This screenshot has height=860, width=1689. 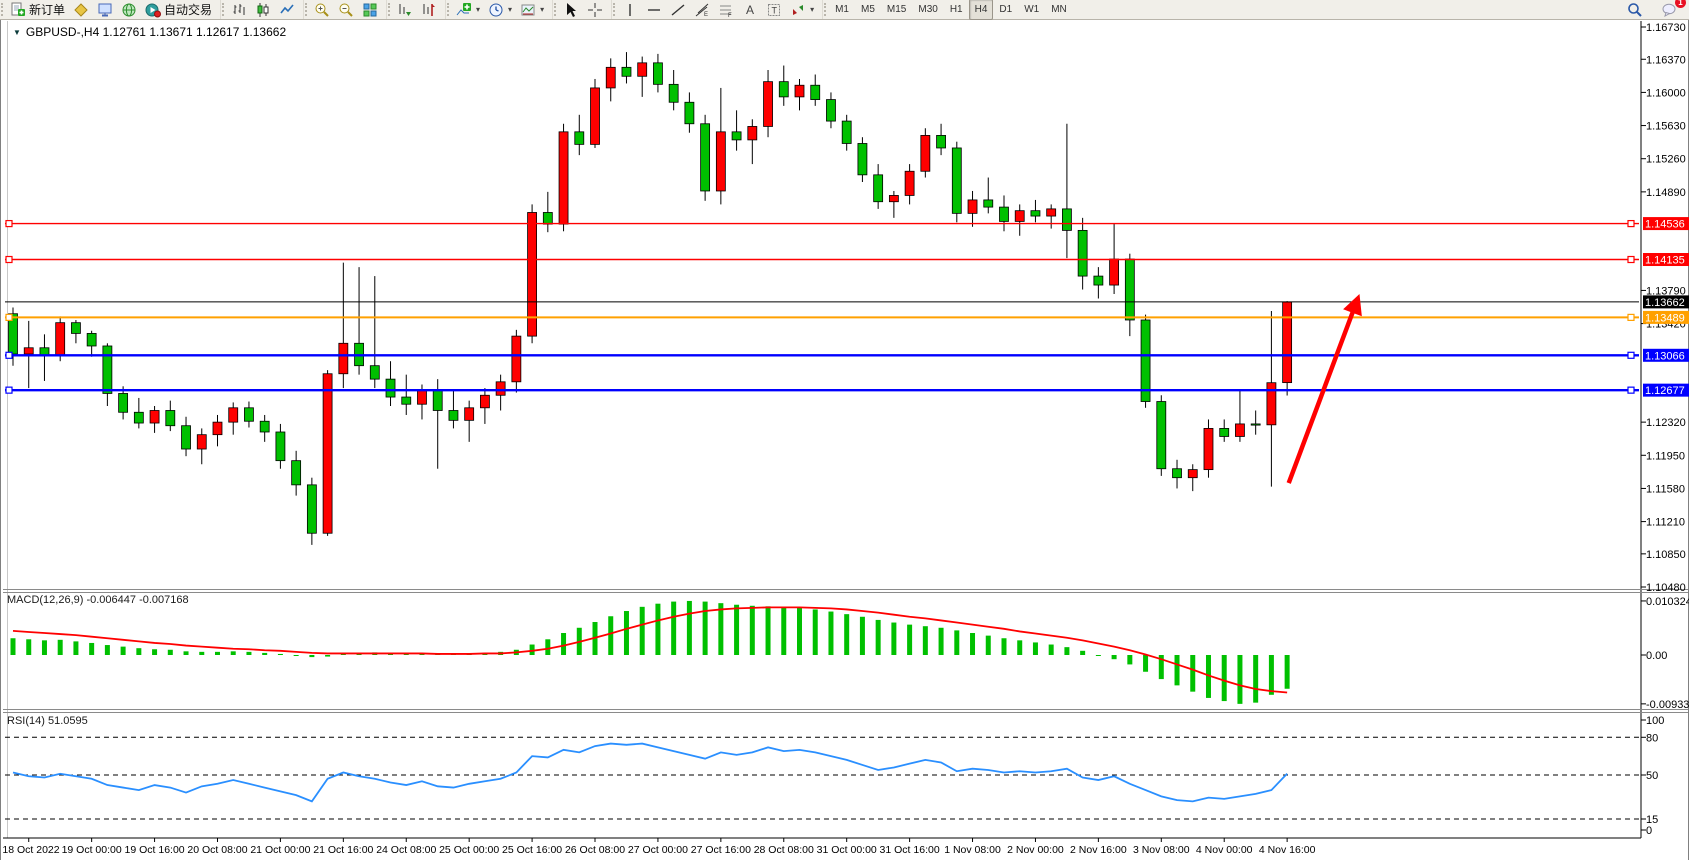 I want to click on periods-button: ▾, so click(x=500, y=10).